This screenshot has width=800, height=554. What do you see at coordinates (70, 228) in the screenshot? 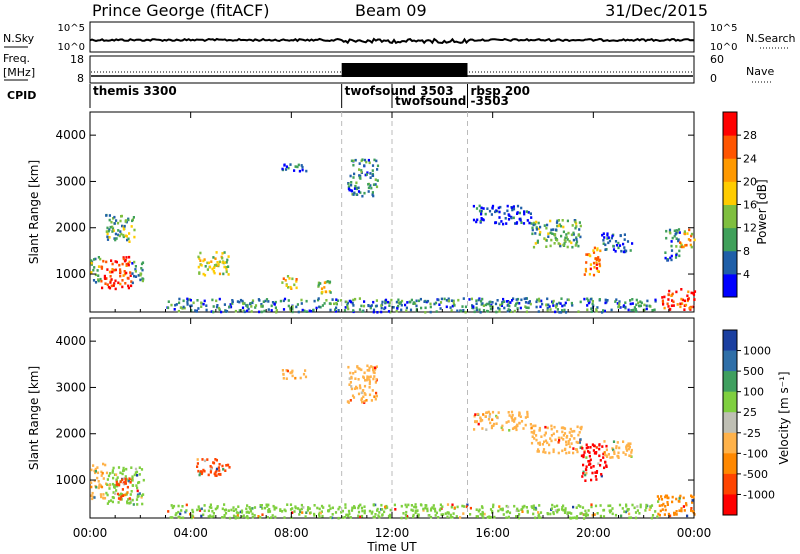
I see `y-tick-label: 2000` at bounding box center [70, 228].